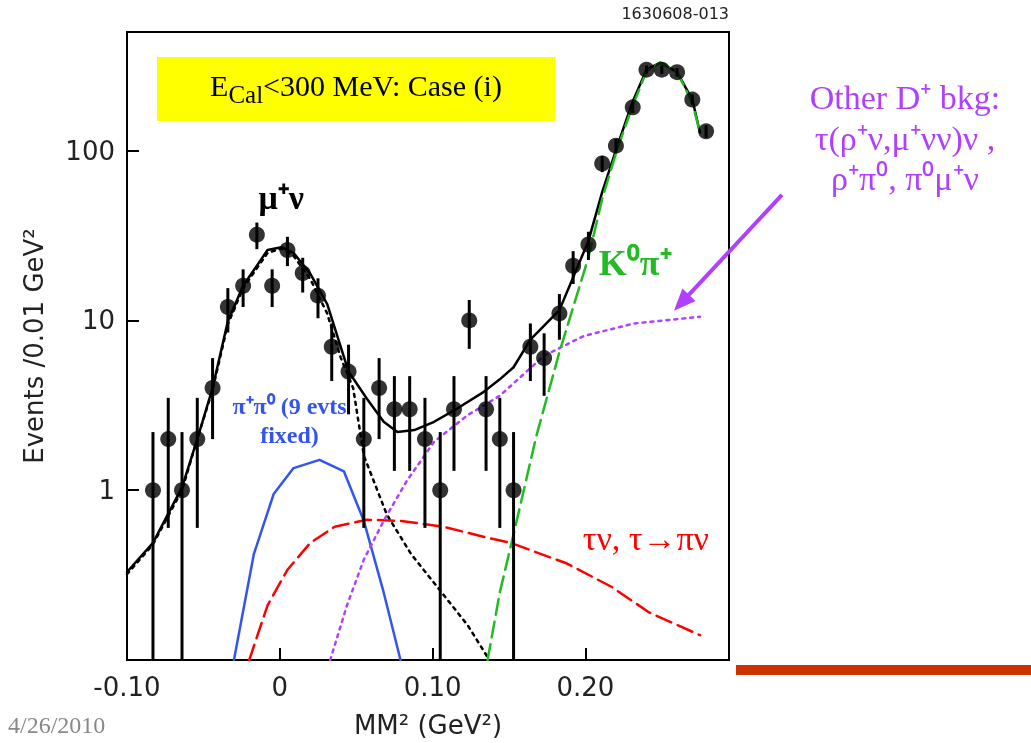 This screenshot has height=743, width=1031. Describe the element at coordinates (281, 197) in the screenshot. I see `series-label: μ⁺ν` at that location.